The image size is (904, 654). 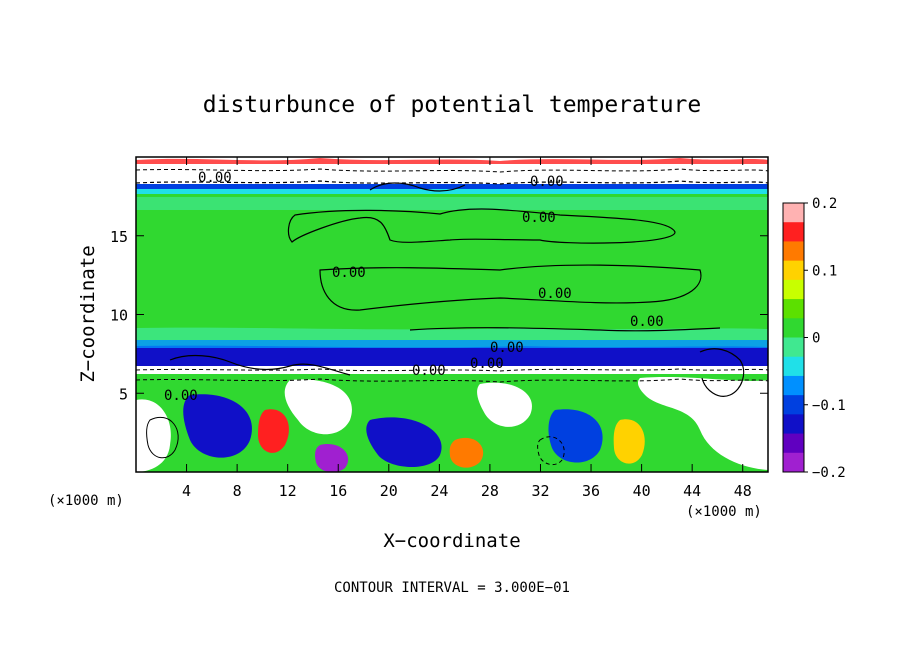 I want to click on colorbar-label: 0.2, so click(x=824, y=204).